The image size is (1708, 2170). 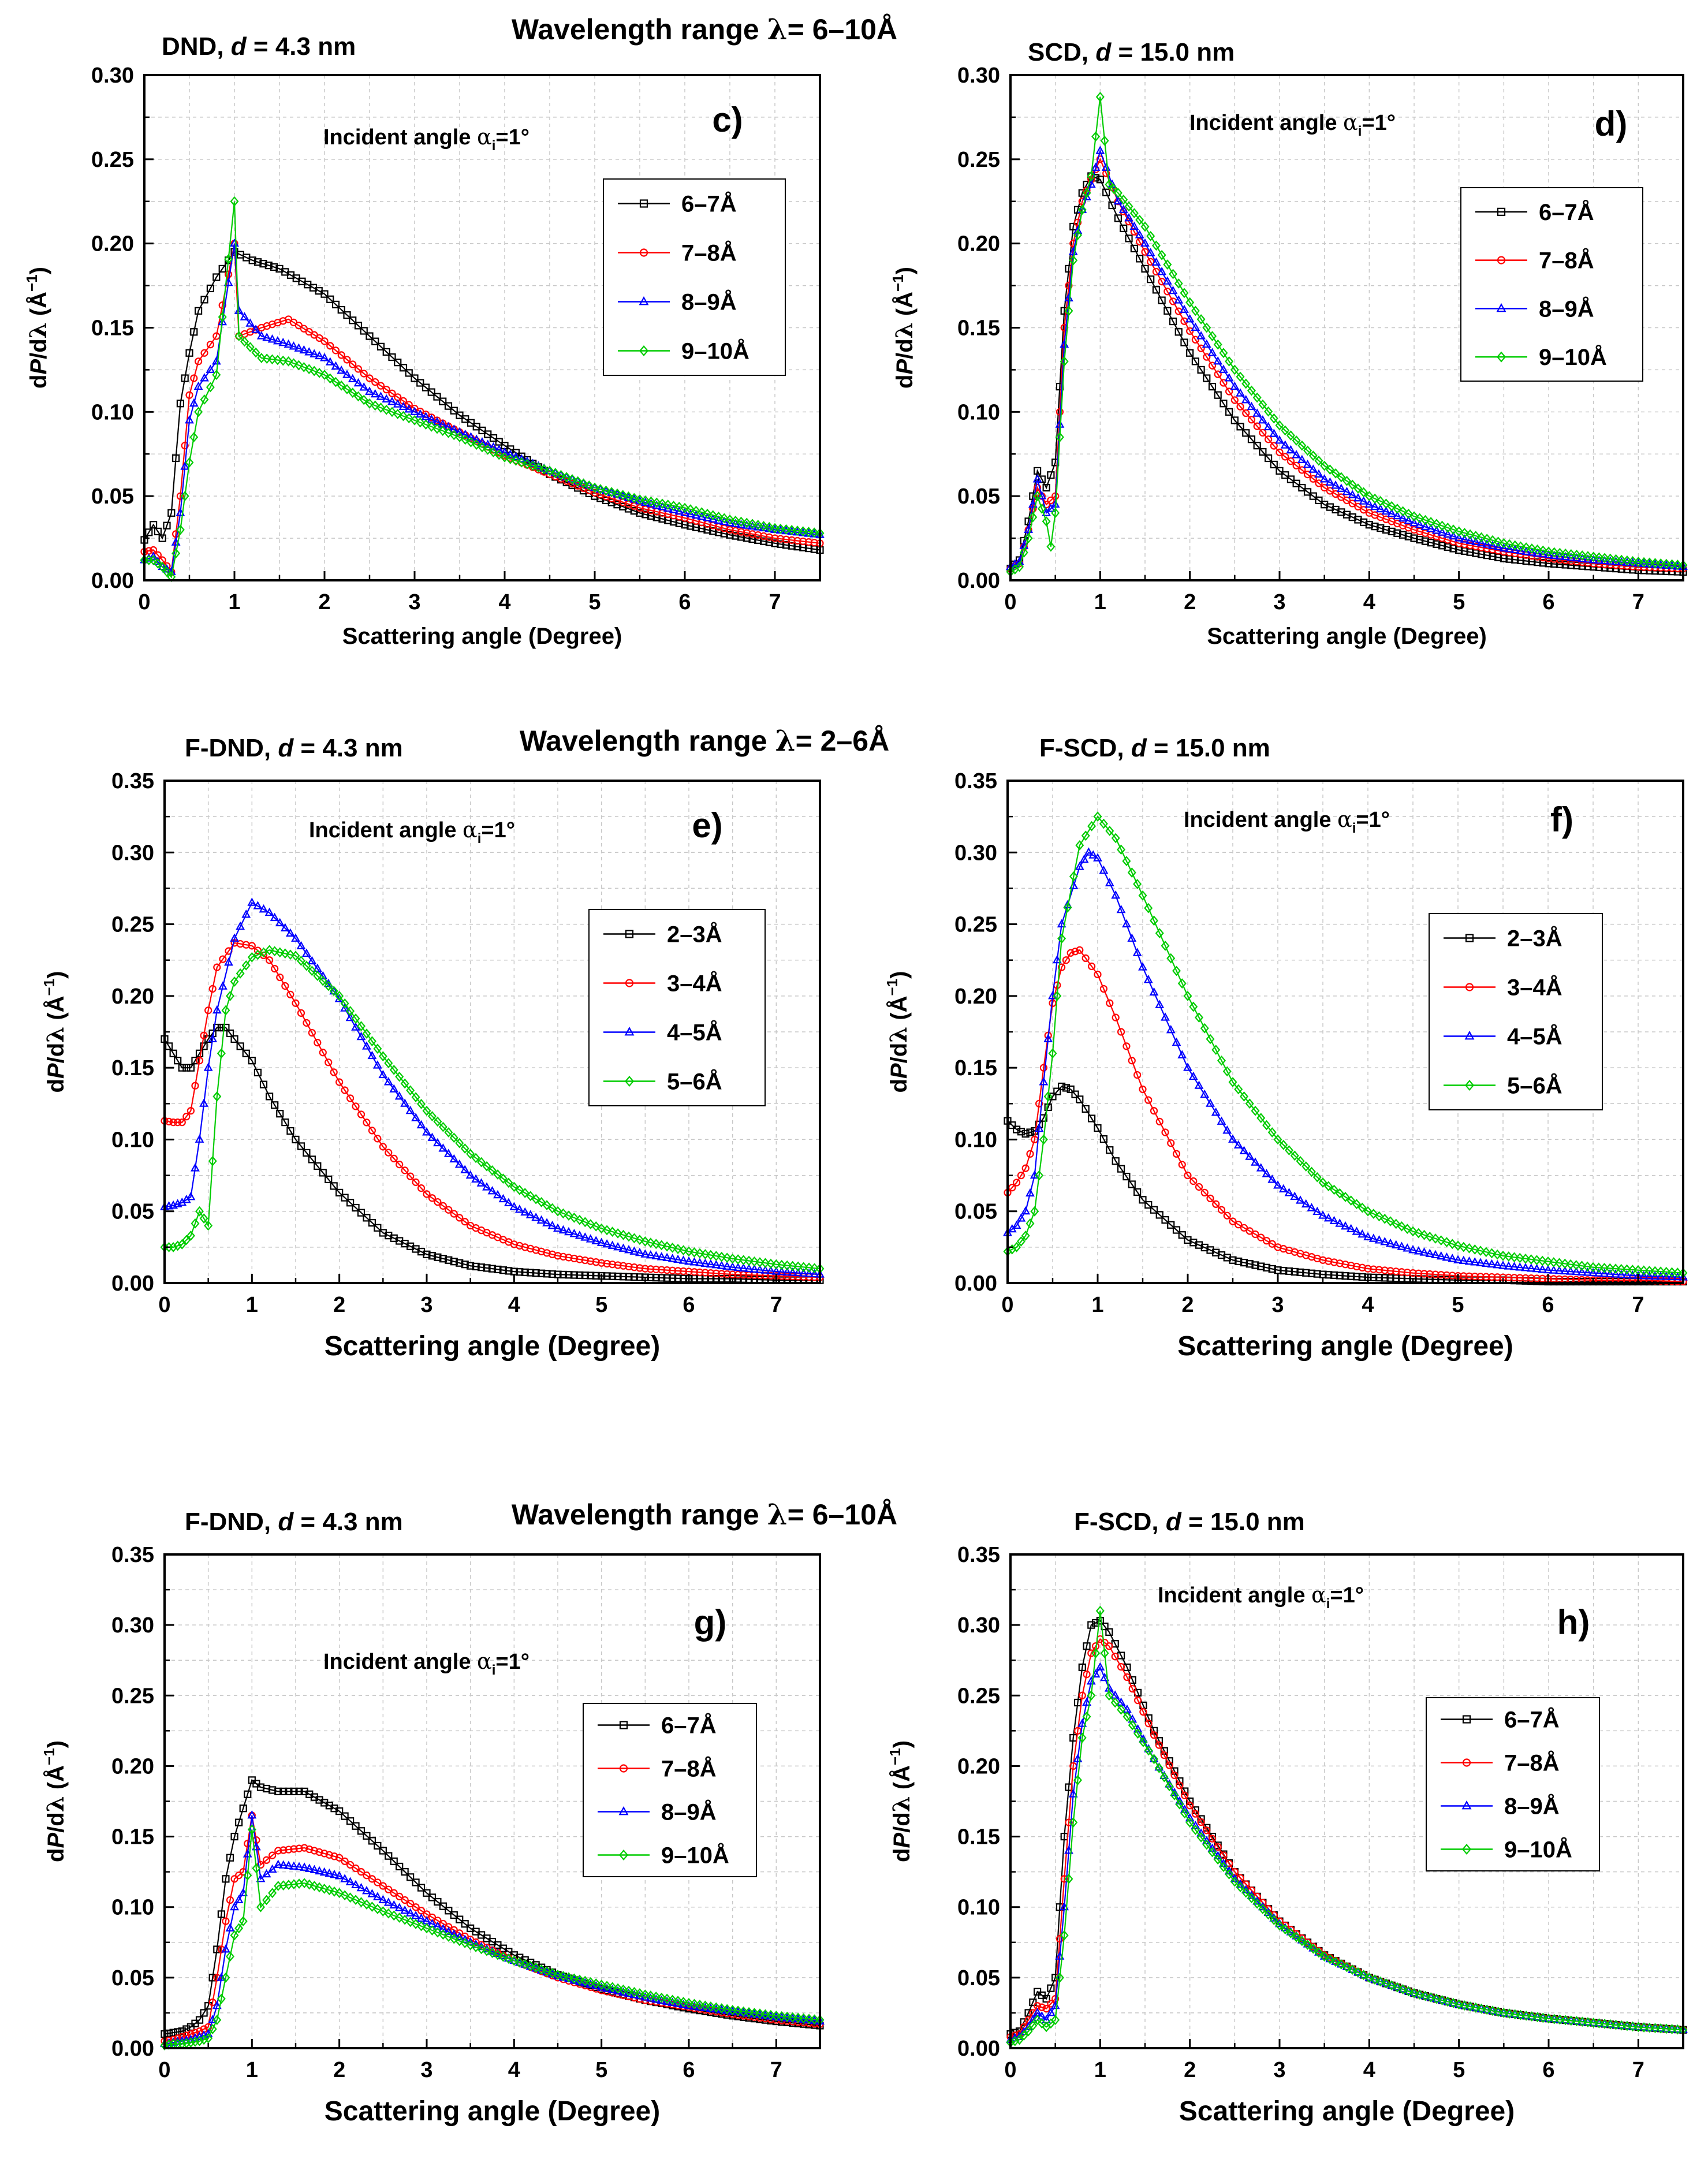 What do you see at coordinates (1373, 820) in the screenshot?
I see `annotation-value: =1°` at bounding box center [1373, 820].